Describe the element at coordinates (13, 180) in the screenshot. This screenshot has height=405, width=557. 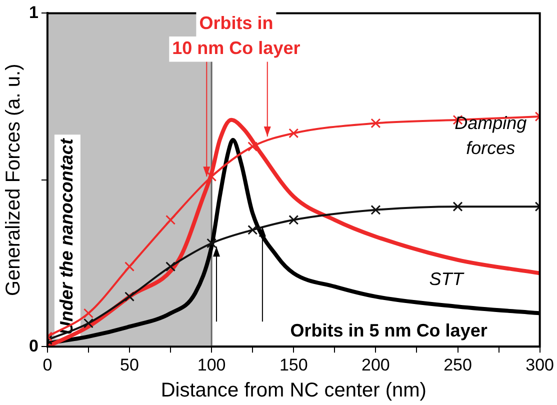
I see `y-axis-title: Generalized Forces (a. u.)` at that location.